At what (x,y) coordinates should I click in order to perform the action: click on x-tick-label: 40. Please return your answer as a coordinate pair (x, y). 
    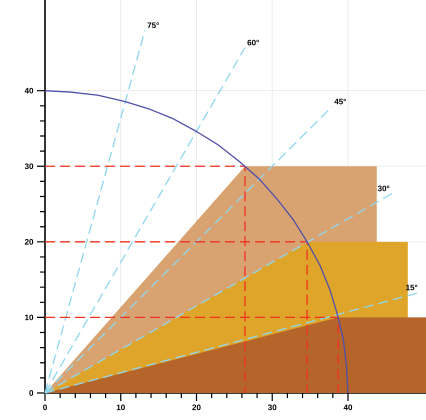
    Looking at the image, I should click on (348, 407).